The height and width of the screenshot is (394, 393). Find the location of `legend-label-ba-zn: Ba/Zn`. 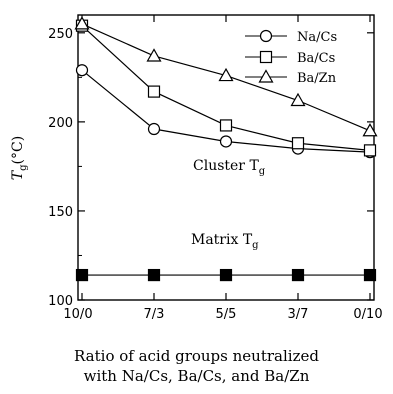

legend-label-ba-zn: Ba/Zn is located at coordinates (317, 78).